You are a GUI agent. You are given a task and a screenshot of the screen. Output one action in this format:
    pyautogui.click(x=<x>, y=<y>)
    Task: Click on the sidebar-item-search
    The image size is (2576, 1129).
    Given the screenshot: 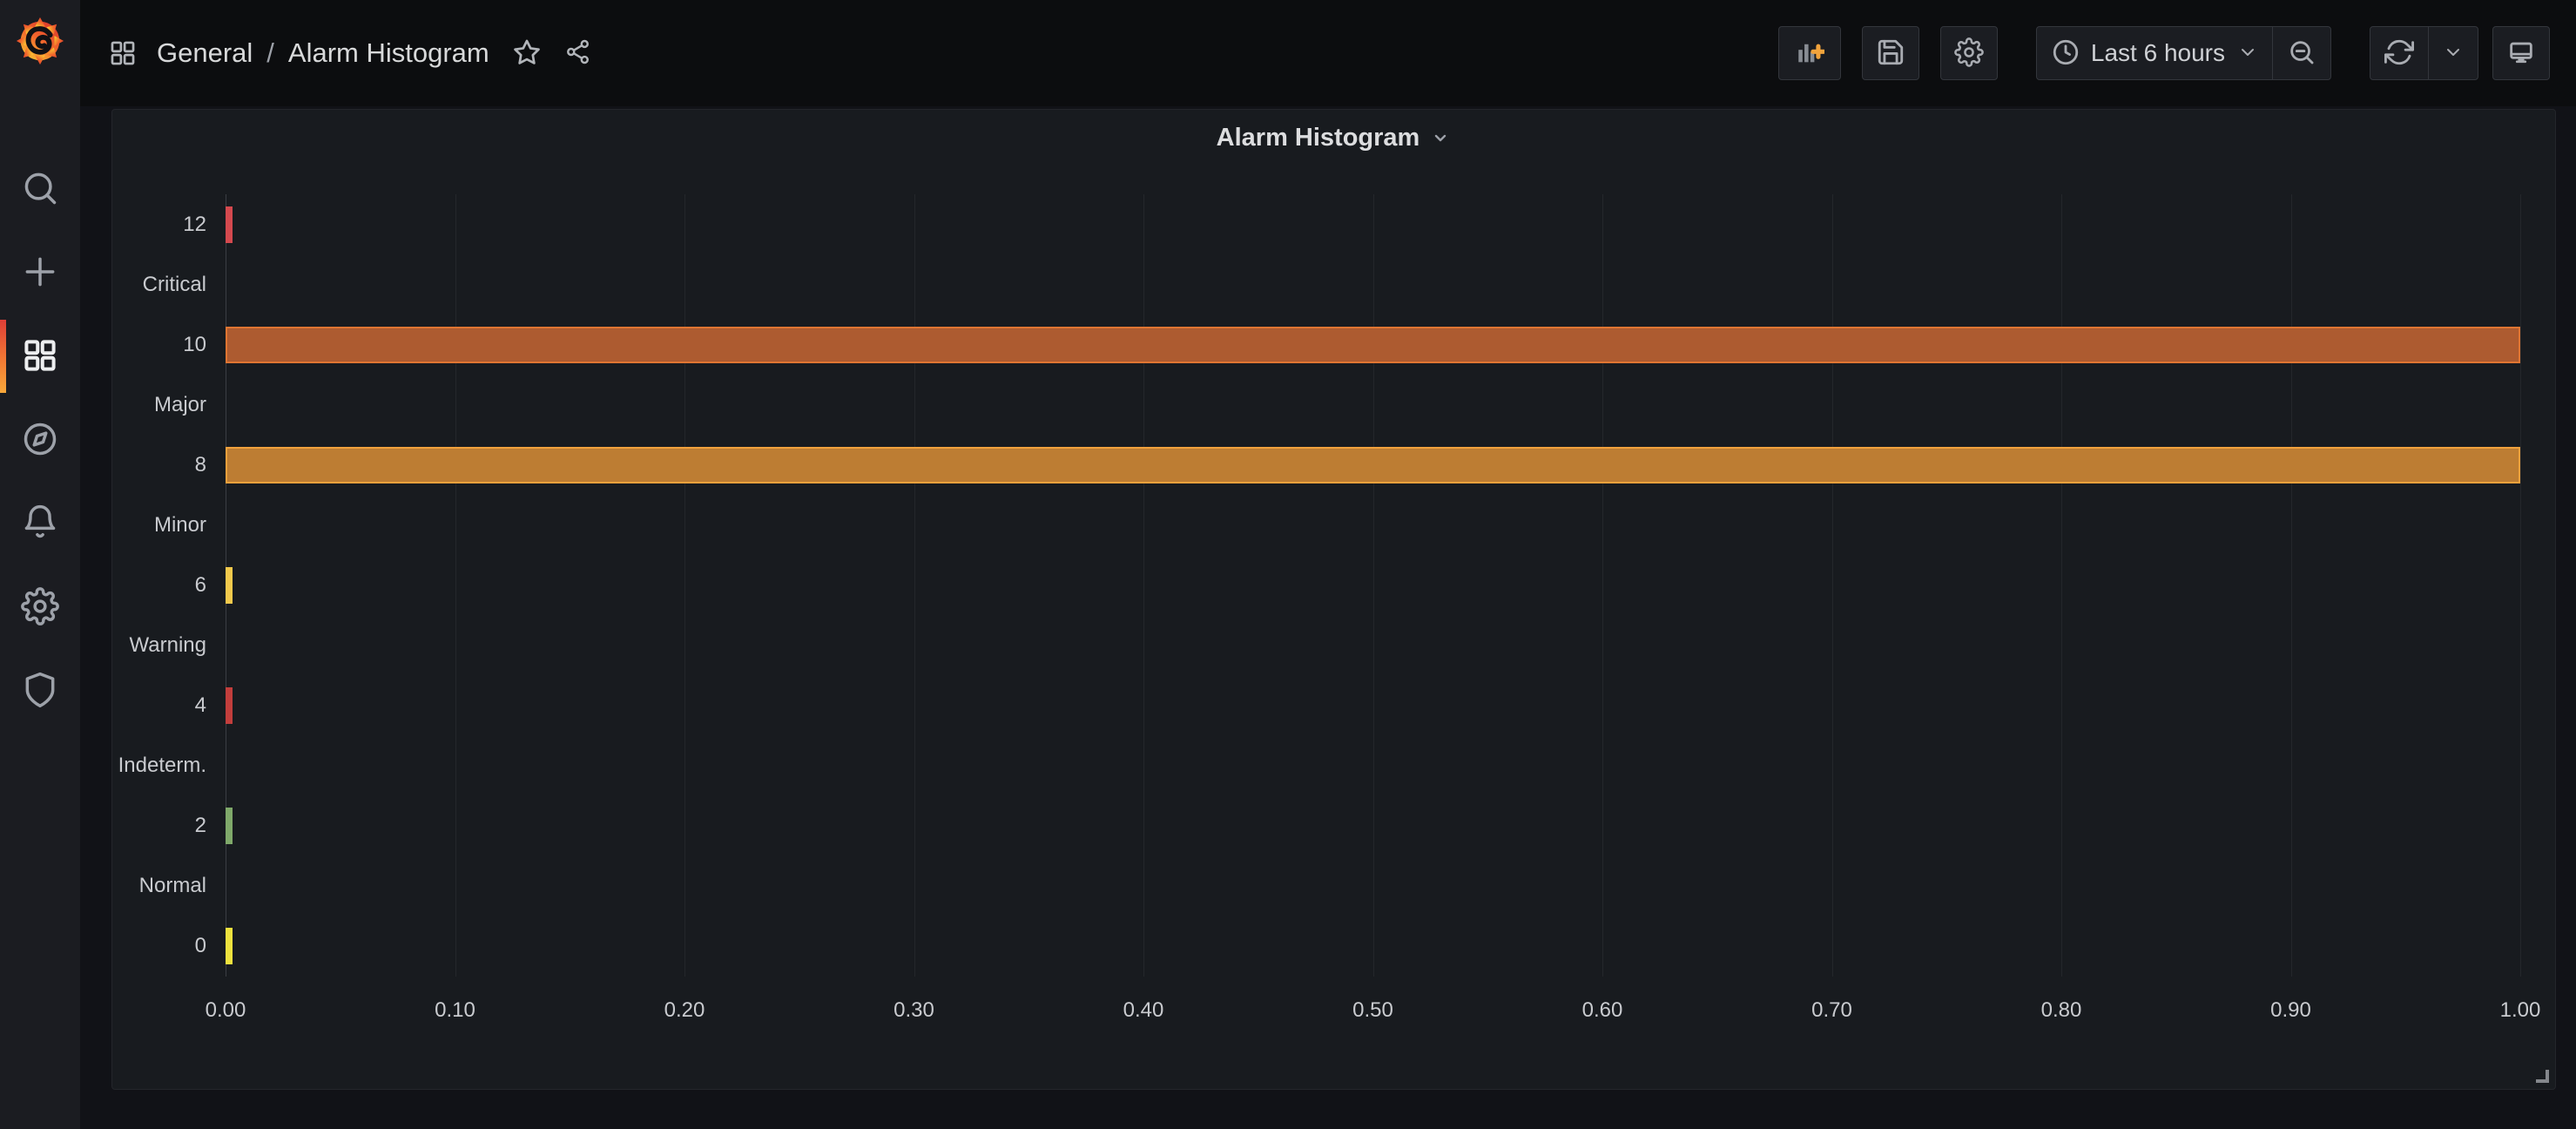 What is the action you would take?
    pyautogui.click(x=40, y=189)
    